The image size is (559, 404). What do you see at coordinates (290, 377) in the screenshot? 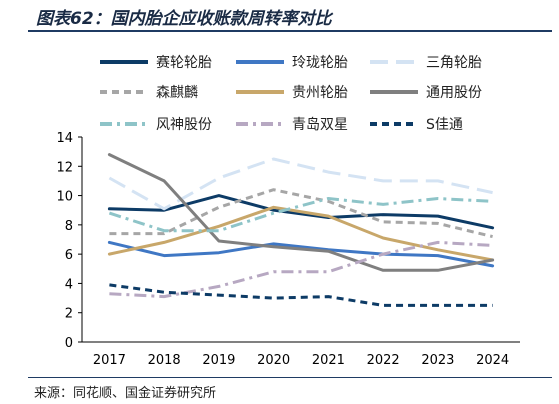
I see `source-rule` at bounding box center [290, 377].